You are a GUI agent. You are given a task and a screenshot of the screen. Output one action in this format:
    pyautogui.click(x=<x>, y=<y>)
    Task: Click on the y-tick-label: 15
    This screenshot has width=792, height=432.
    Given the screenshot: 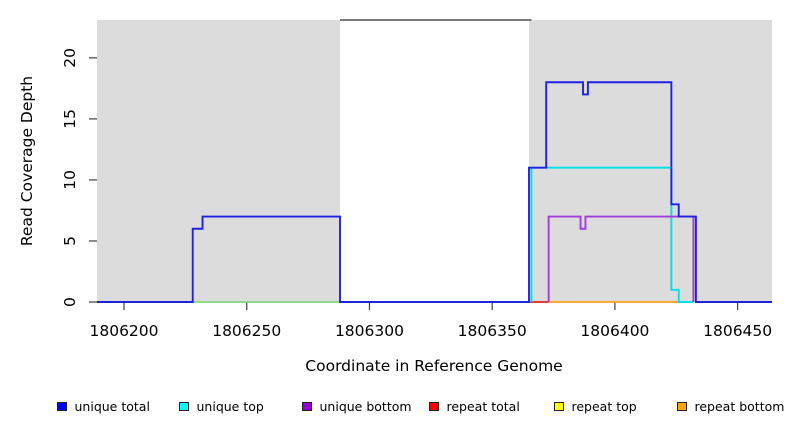 What is the action you would take?
    pyautogui.click(x=70, y=119)
    